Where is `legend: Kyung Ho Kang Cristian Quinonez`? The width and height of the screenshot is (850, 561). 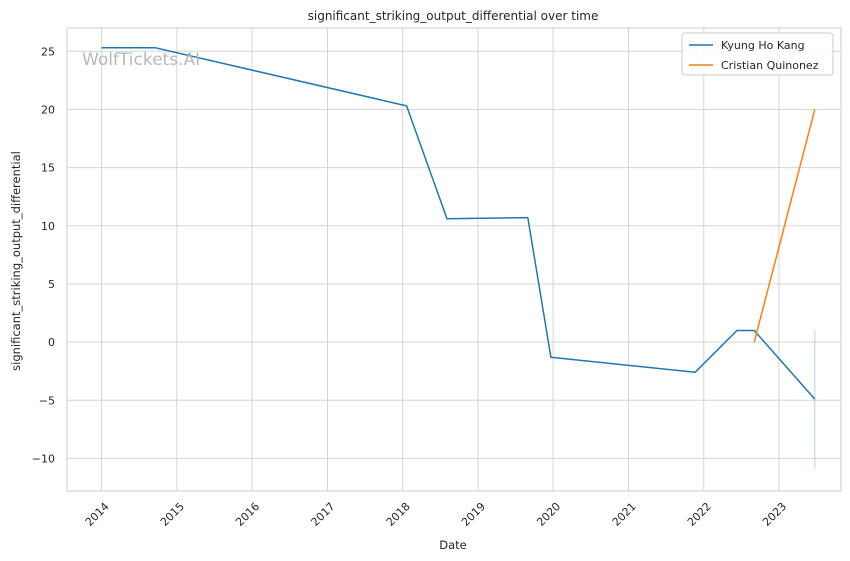 legend: Kyung Ho Kang Cristian Quinonez is located at coordinates (757, 54).